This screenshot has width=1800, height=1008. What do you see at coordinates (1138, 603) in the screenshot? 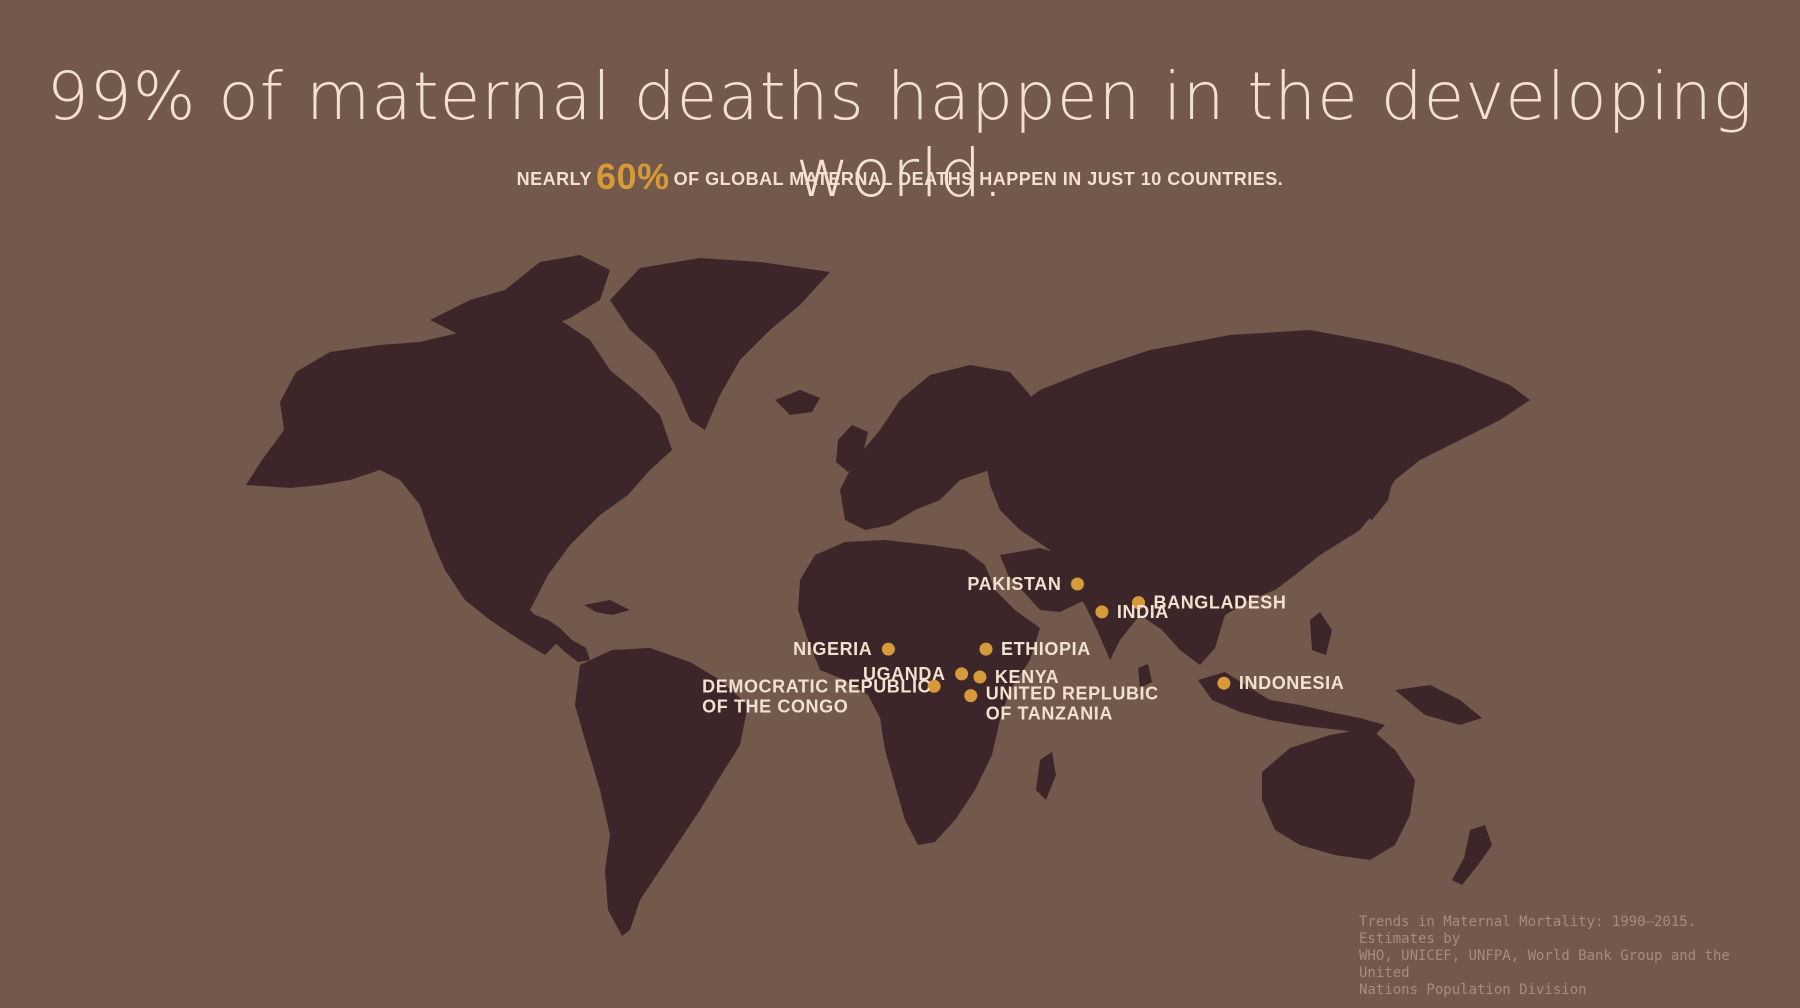
I see `marker-bangladesh` at bounding box center [1138, 603].